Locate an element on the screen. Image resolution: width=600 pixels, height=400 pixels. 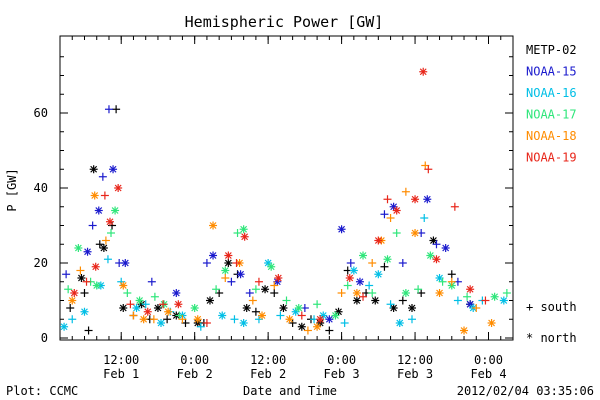
x-tick-date-label: Feb 1 is located at coordinates (121, 374).